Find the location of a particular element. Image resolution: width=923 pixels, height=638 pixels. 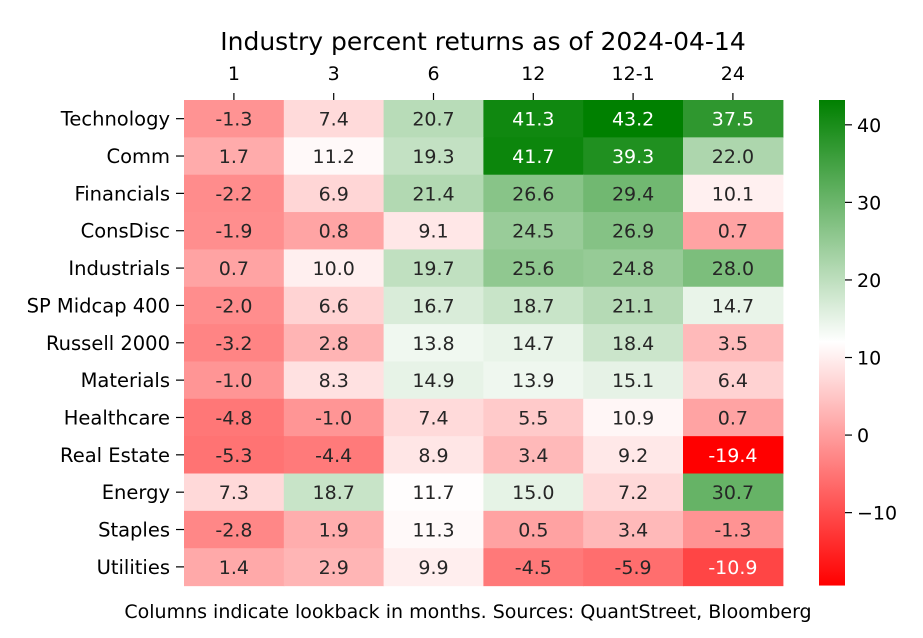

cell-value: 13.9 is located at coordinates (533, 381).